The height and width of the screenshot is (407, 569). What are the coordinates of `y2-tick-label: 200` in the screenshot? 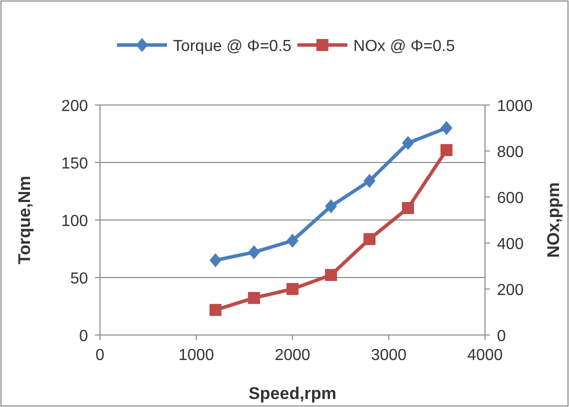 It's located at (510, 290).